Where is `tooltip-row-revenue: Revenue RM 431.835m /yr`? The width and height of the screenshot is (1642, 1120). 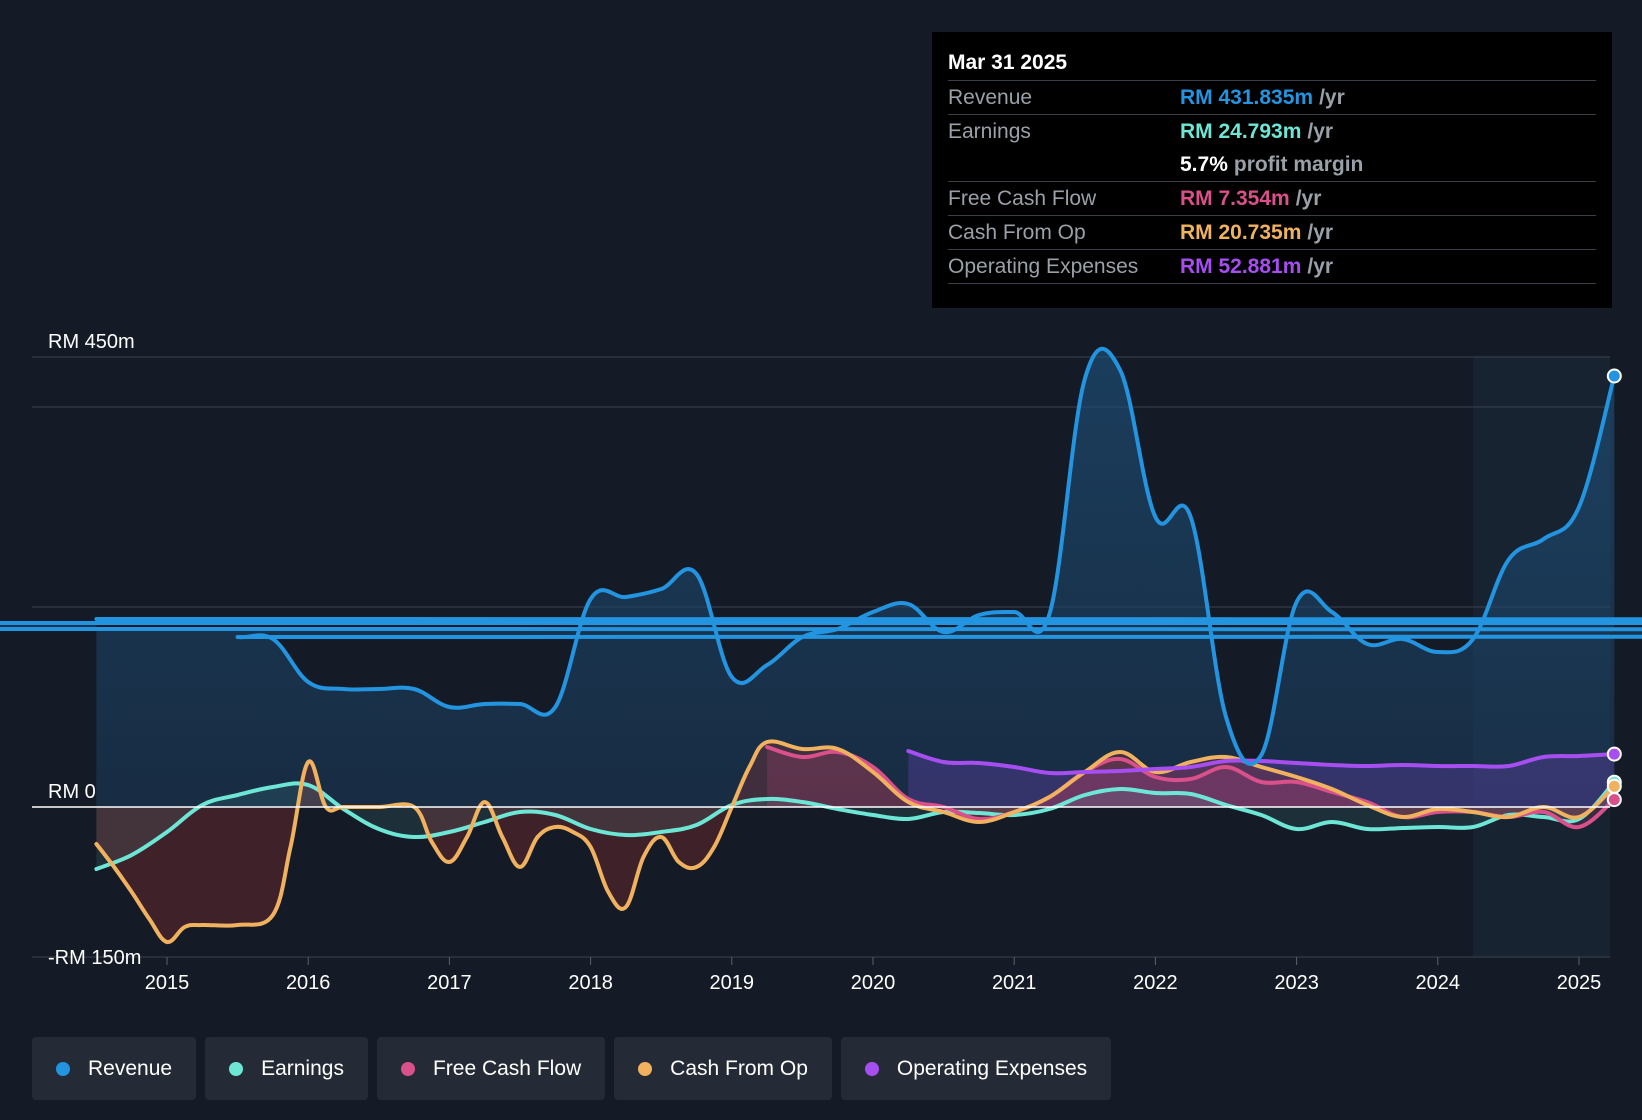 tooltip-row-revenue: Revenue RM 431.835m /yr is located at coordinates (1272, 98).